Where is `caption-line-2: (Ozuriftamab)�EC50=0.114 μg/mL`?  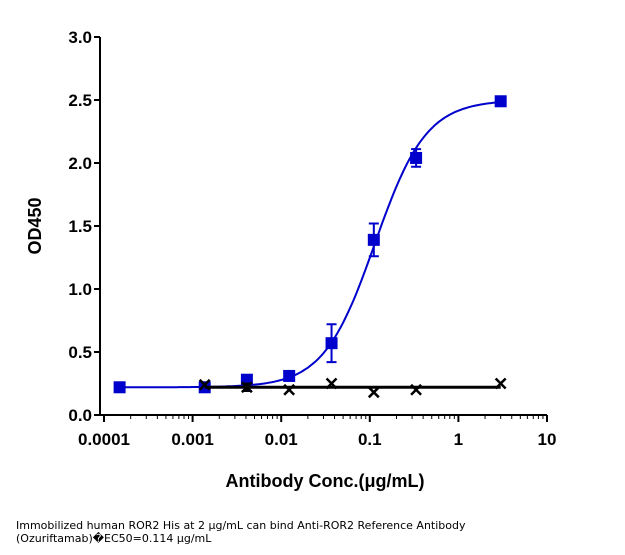 caption-line-2: (Ozuriftamab)�EC50=0.114 μg/mL is located at coordinates (114, 538).